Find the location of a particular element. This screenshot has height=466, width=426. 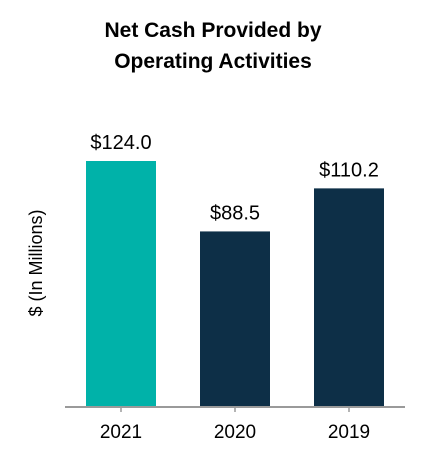

data-label-2020: $88.5 is located at coordinates (235, 213).